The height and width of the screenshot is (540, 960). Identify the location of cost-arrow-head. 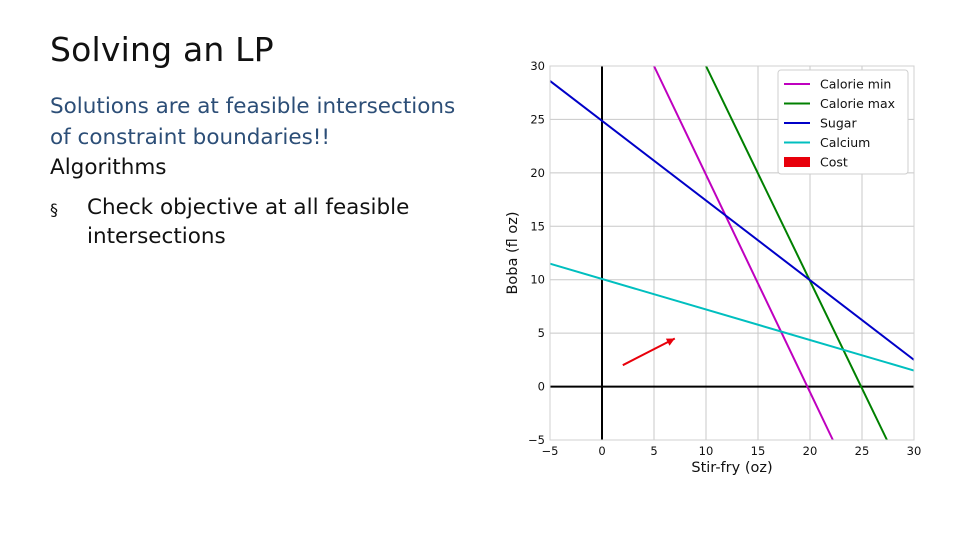
(670, 342).